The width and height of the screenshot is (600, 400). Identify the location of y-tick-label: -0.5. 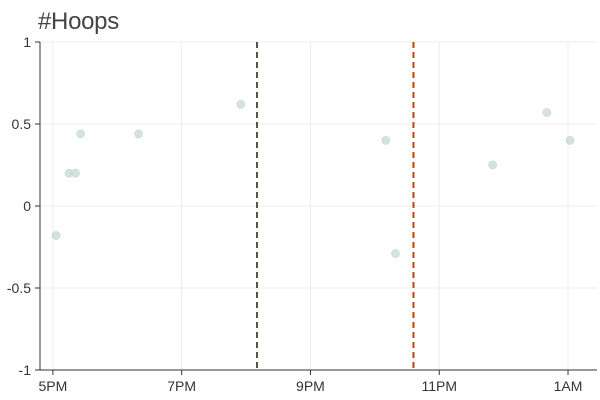
(19, 288).